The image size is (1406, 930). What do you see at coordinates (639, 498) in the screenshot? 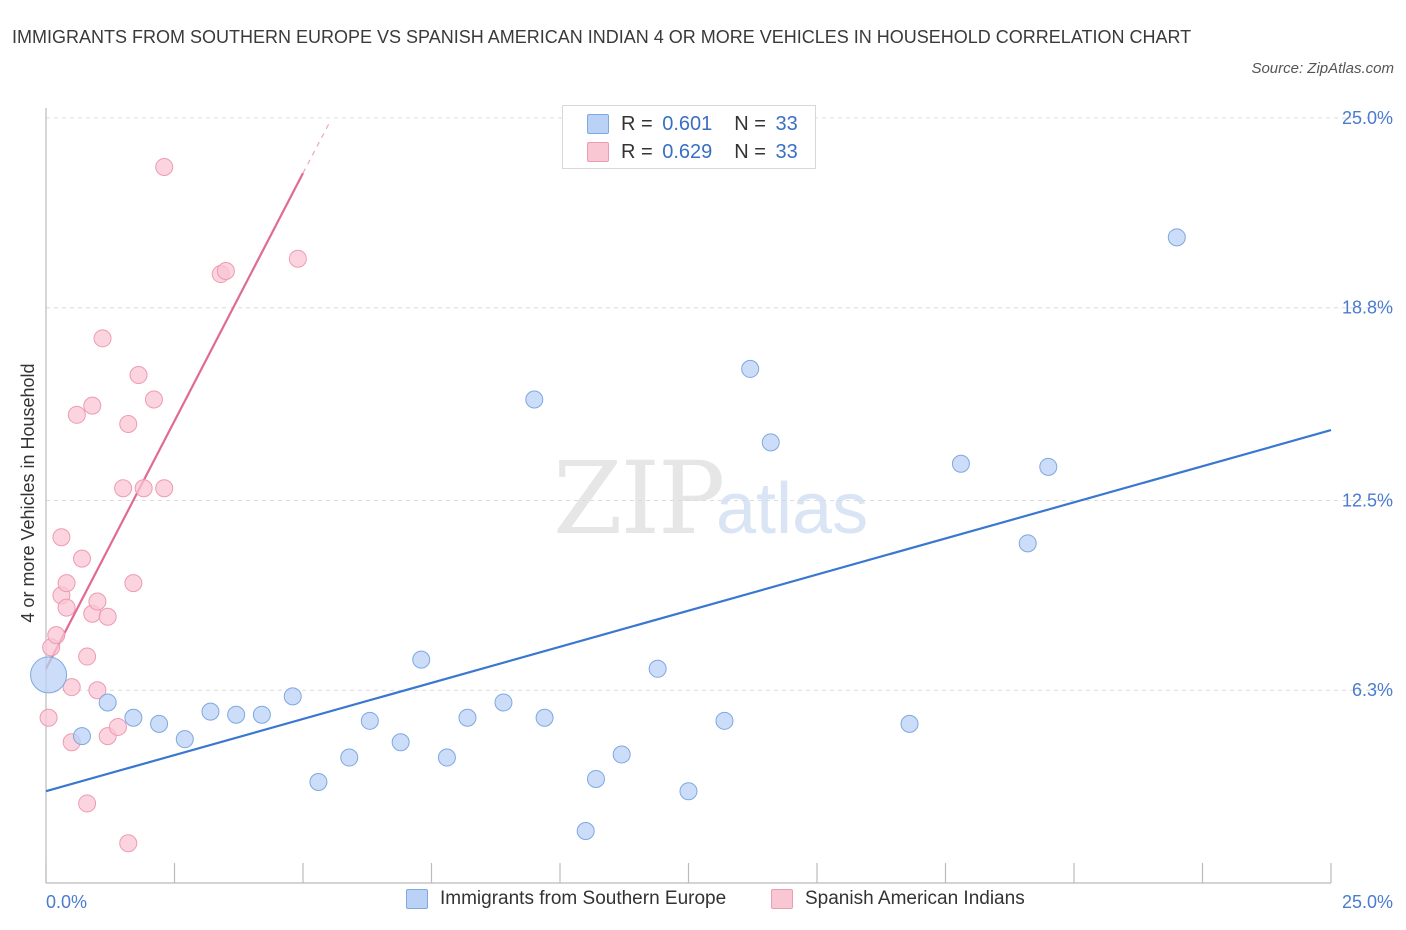
I see `watermark-zip: ZIP` at bounding box center [639, 498].